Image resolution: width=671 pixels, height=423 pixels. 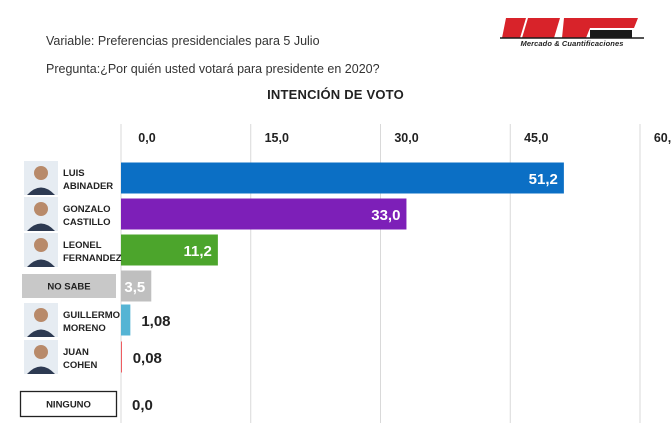 I want to click on category-label: NO SABE, so click(x=68, y=287).